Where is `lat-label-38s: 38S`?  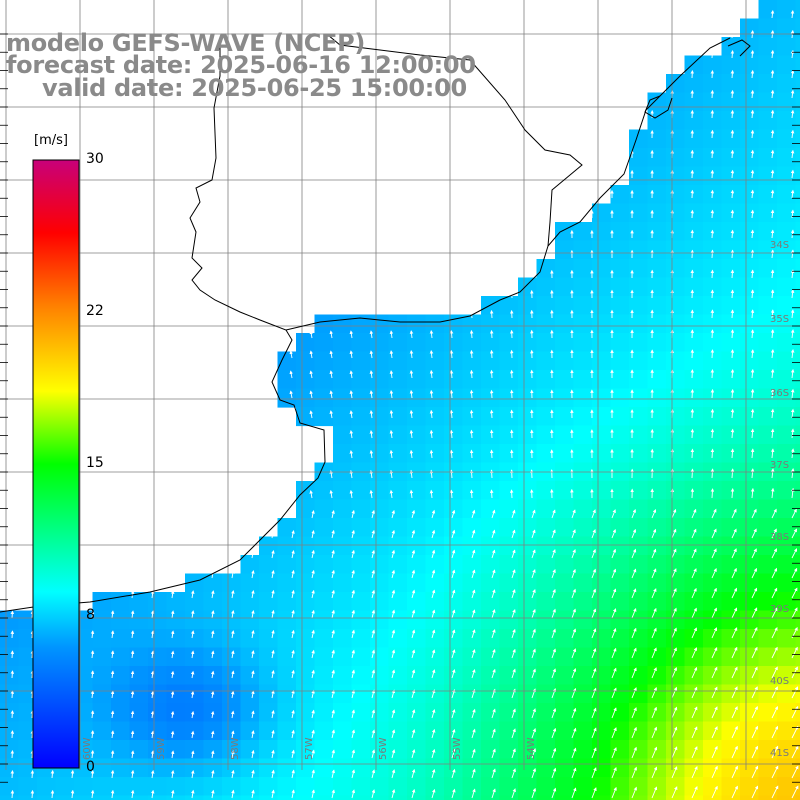 lat-label-38s: 38S is located at coordinates (780, 537).